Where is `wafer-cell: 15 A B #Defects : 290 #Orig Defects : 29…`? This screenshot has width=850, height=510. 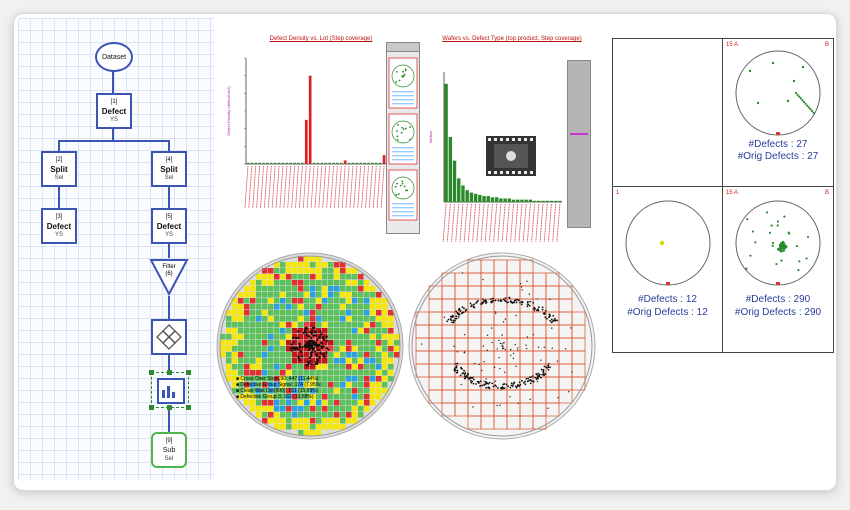
wafer-cell: 15 A B #Defects : 290 #Orig Defects : 29… is located at coordinates (778, 269).